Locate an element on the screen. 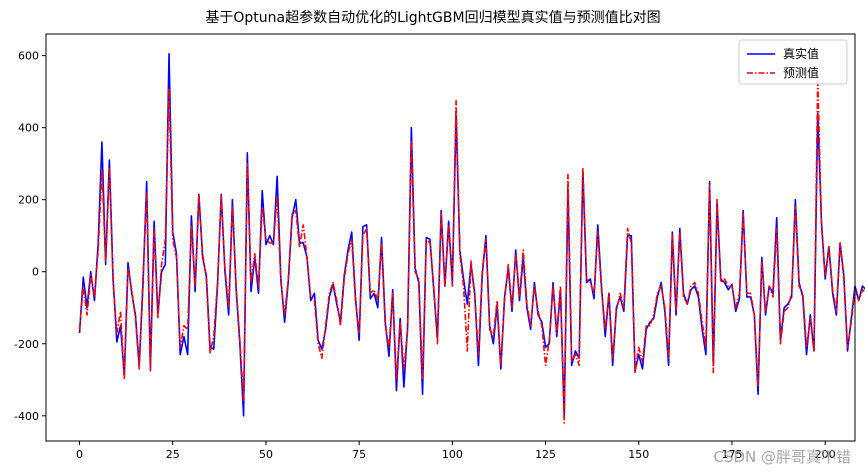 The height and width of the screenshot is (473, 865). watermark: CSDN @胖哥真不错 is located at coordinates (782, 457).